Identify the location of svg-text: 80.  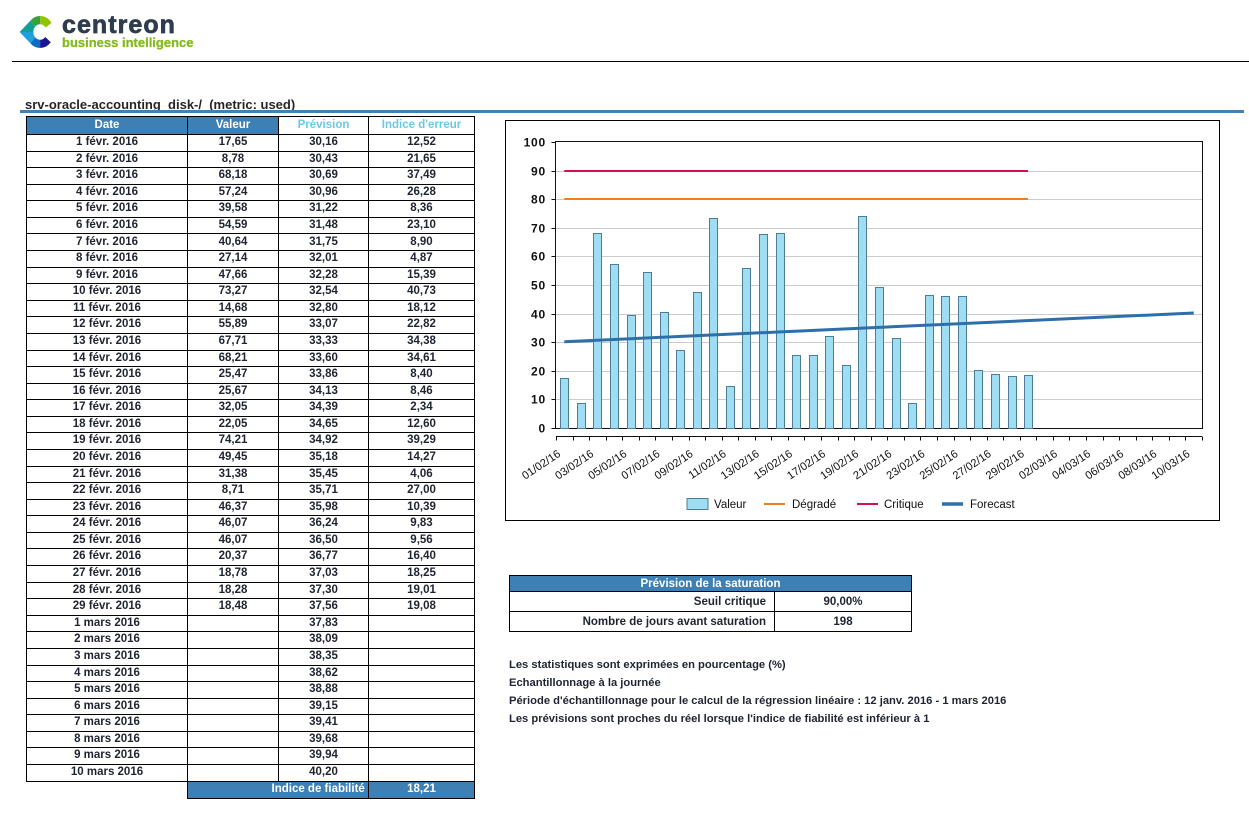
(538, 200).